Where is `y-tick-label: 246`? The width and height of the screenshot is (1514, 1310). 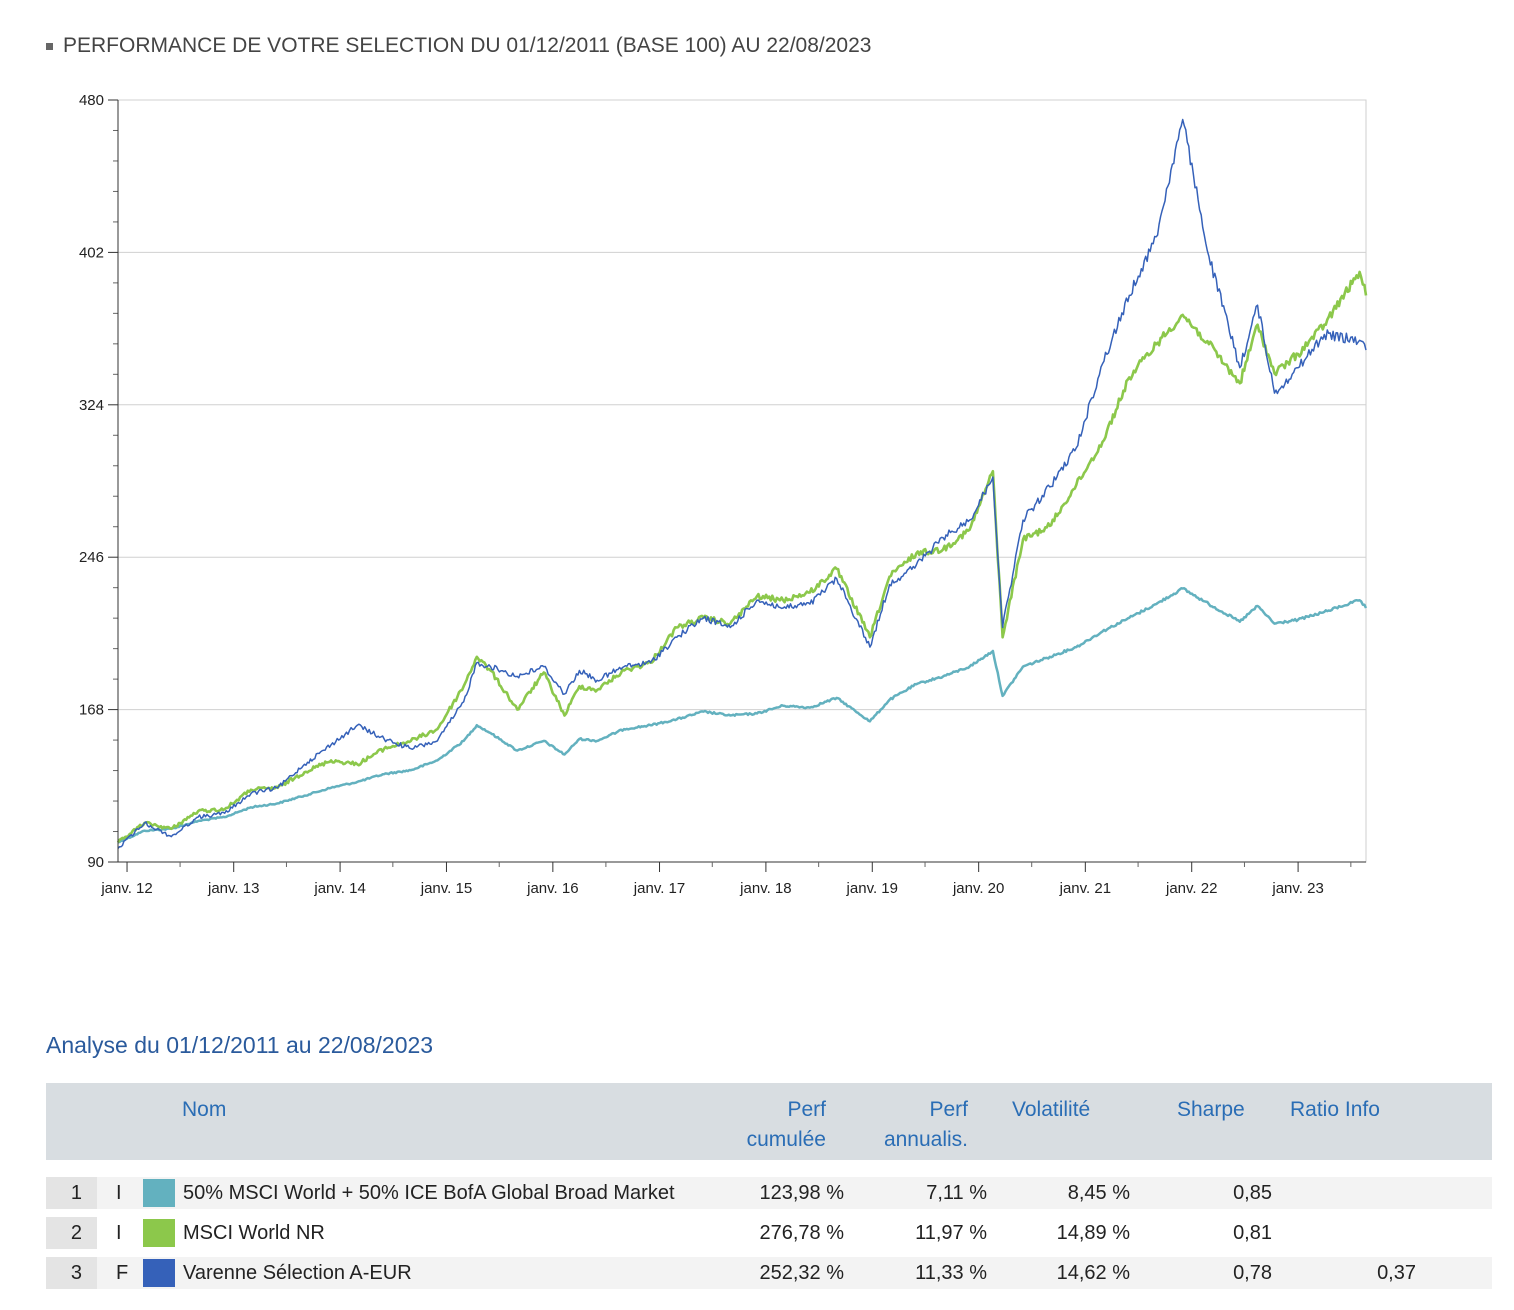 y-tick-label: 246 is located at coordinates (91, 557).